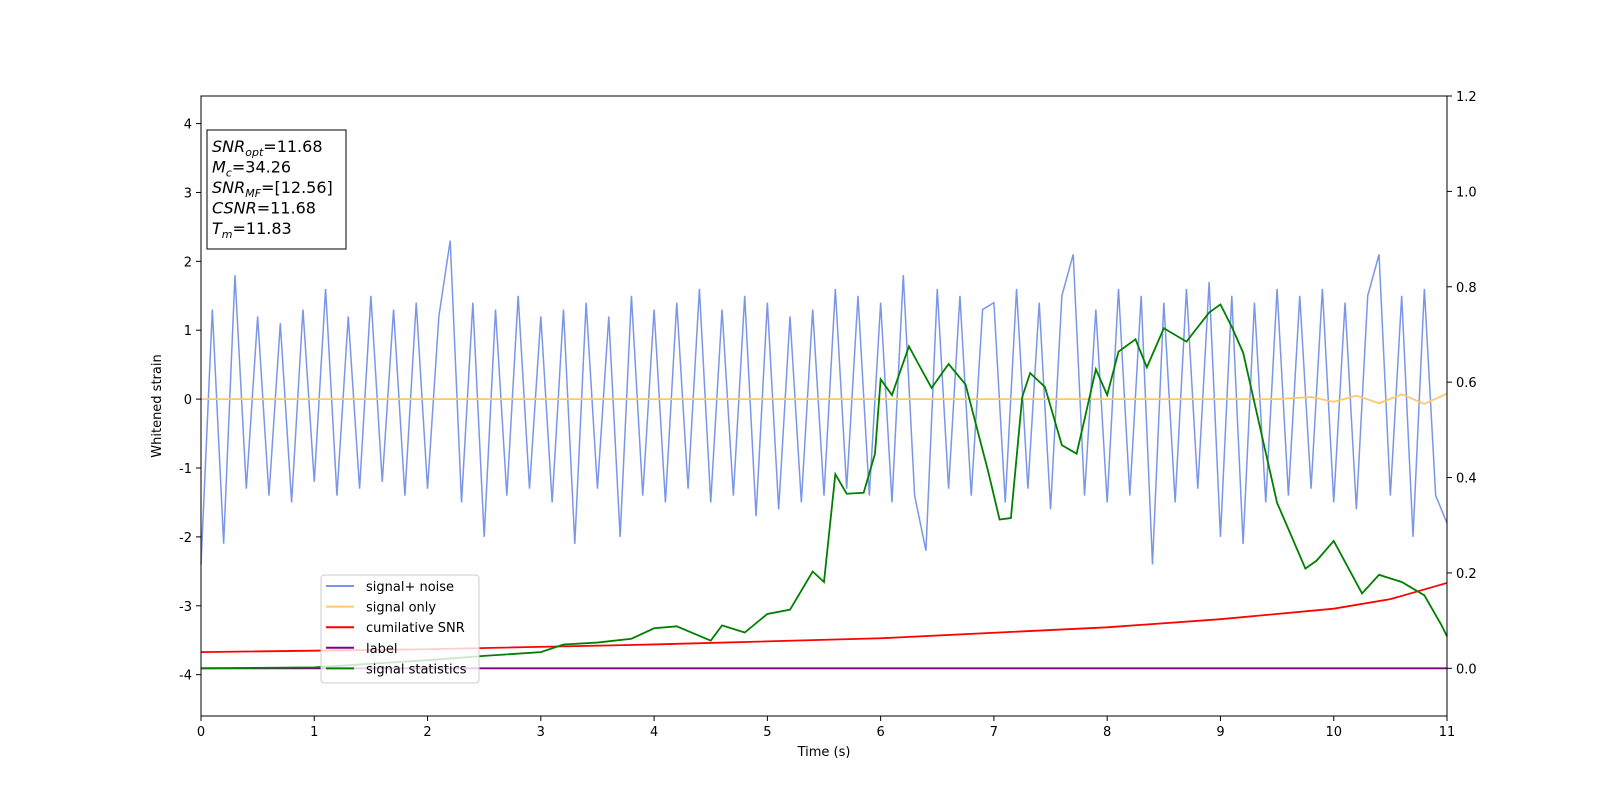 The height and width of the screenshot is (800, 1600). Describe the element at coordinates (314, 732) in the screenshot. I see `x-tick-label: 1` at that location.